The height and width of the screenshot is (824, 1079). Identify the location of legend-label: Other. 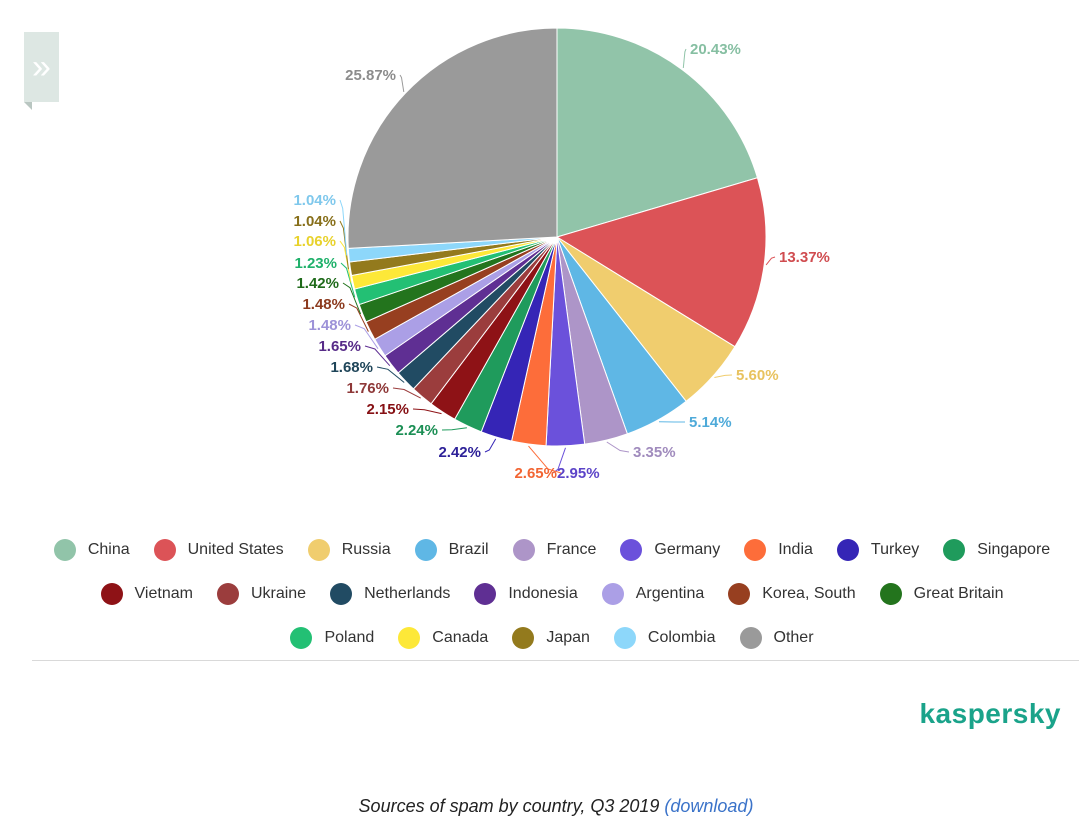
(793, 637).